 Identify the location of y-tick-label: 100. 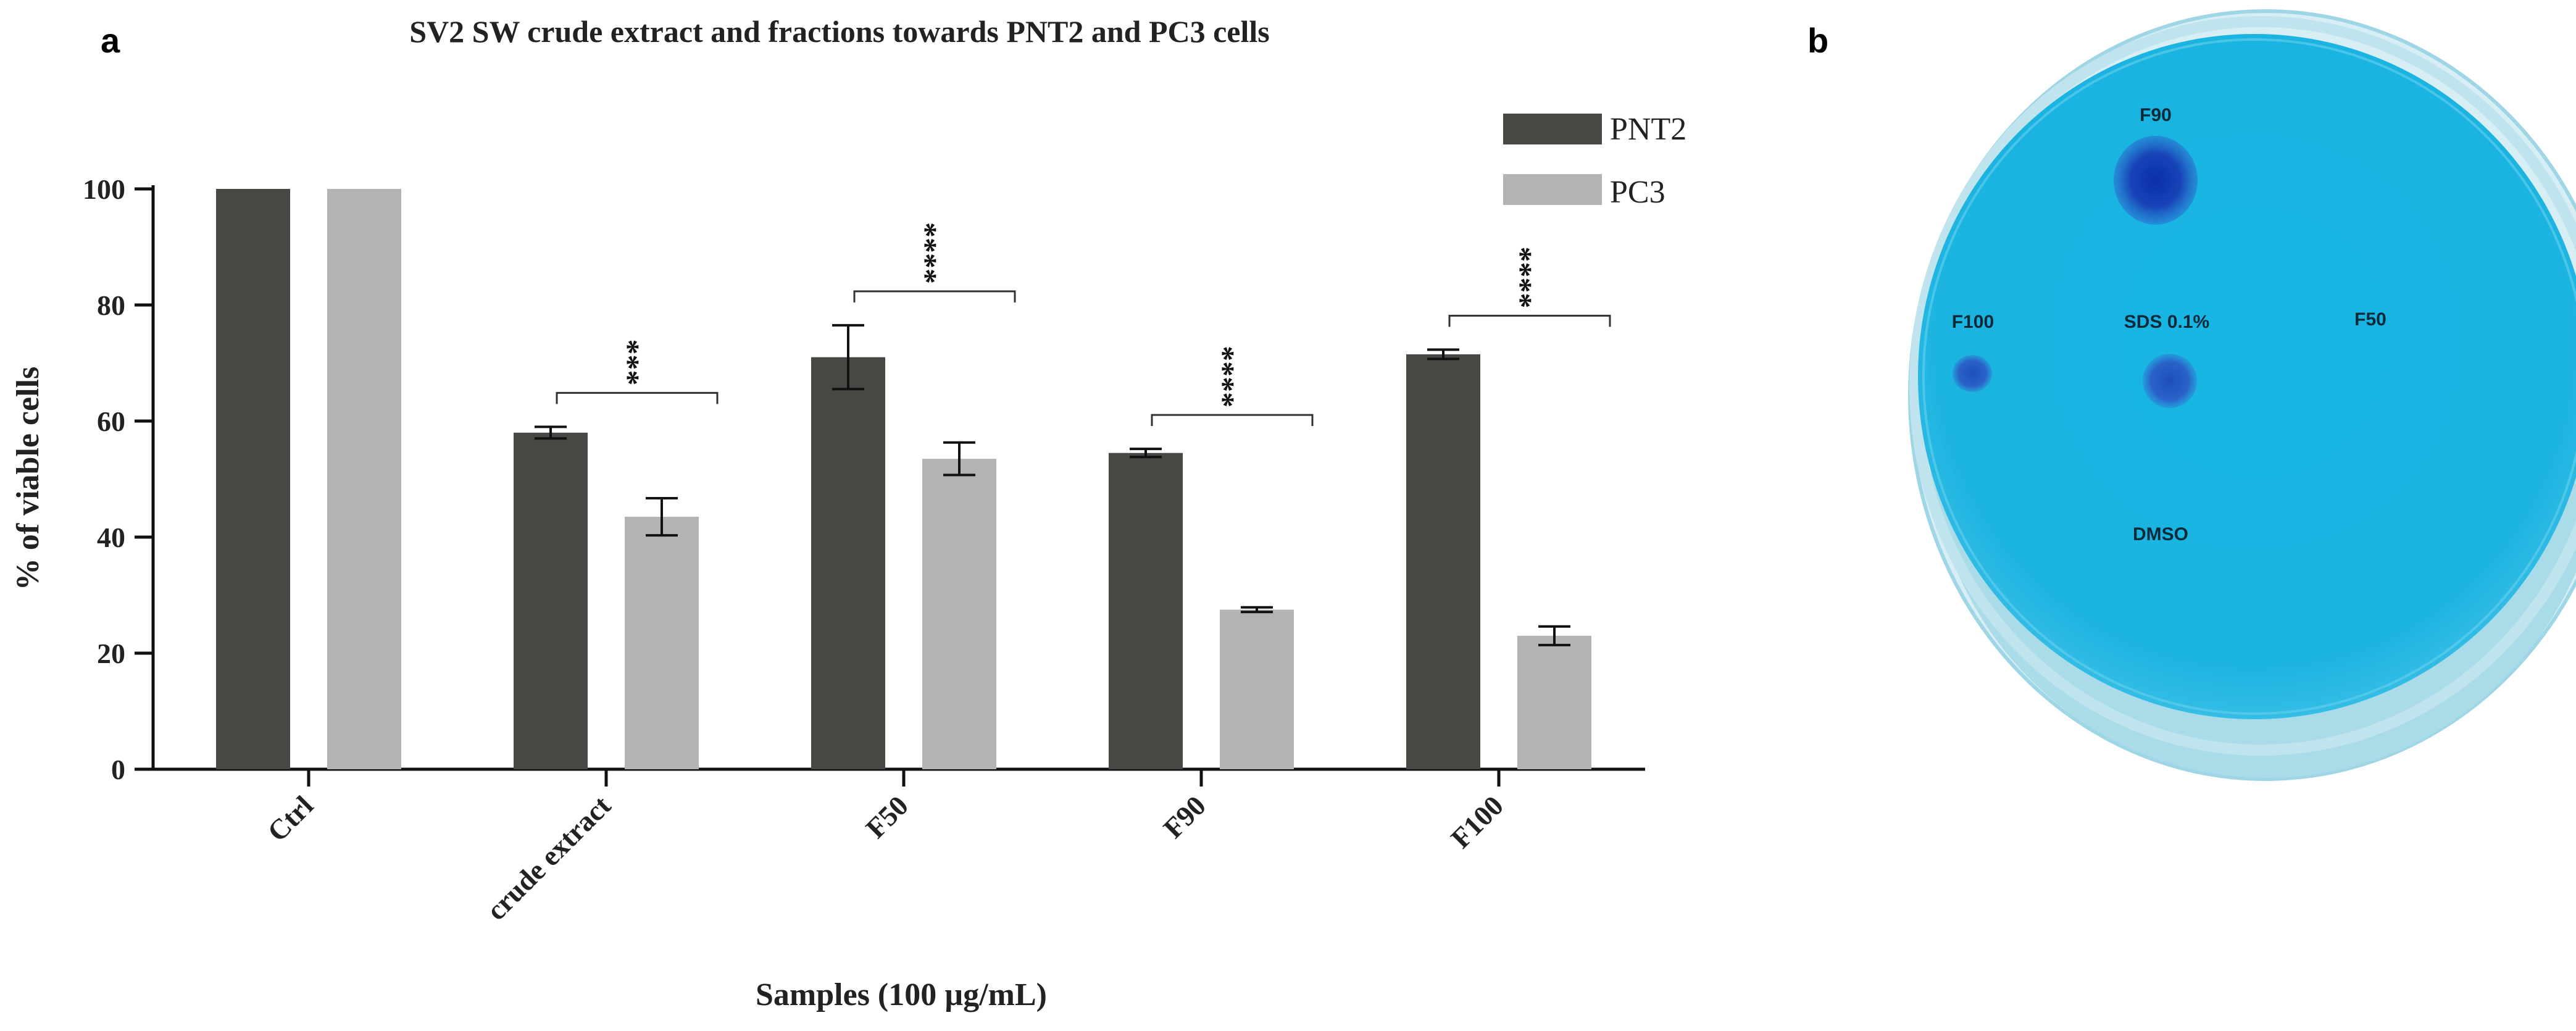
(104, 189).